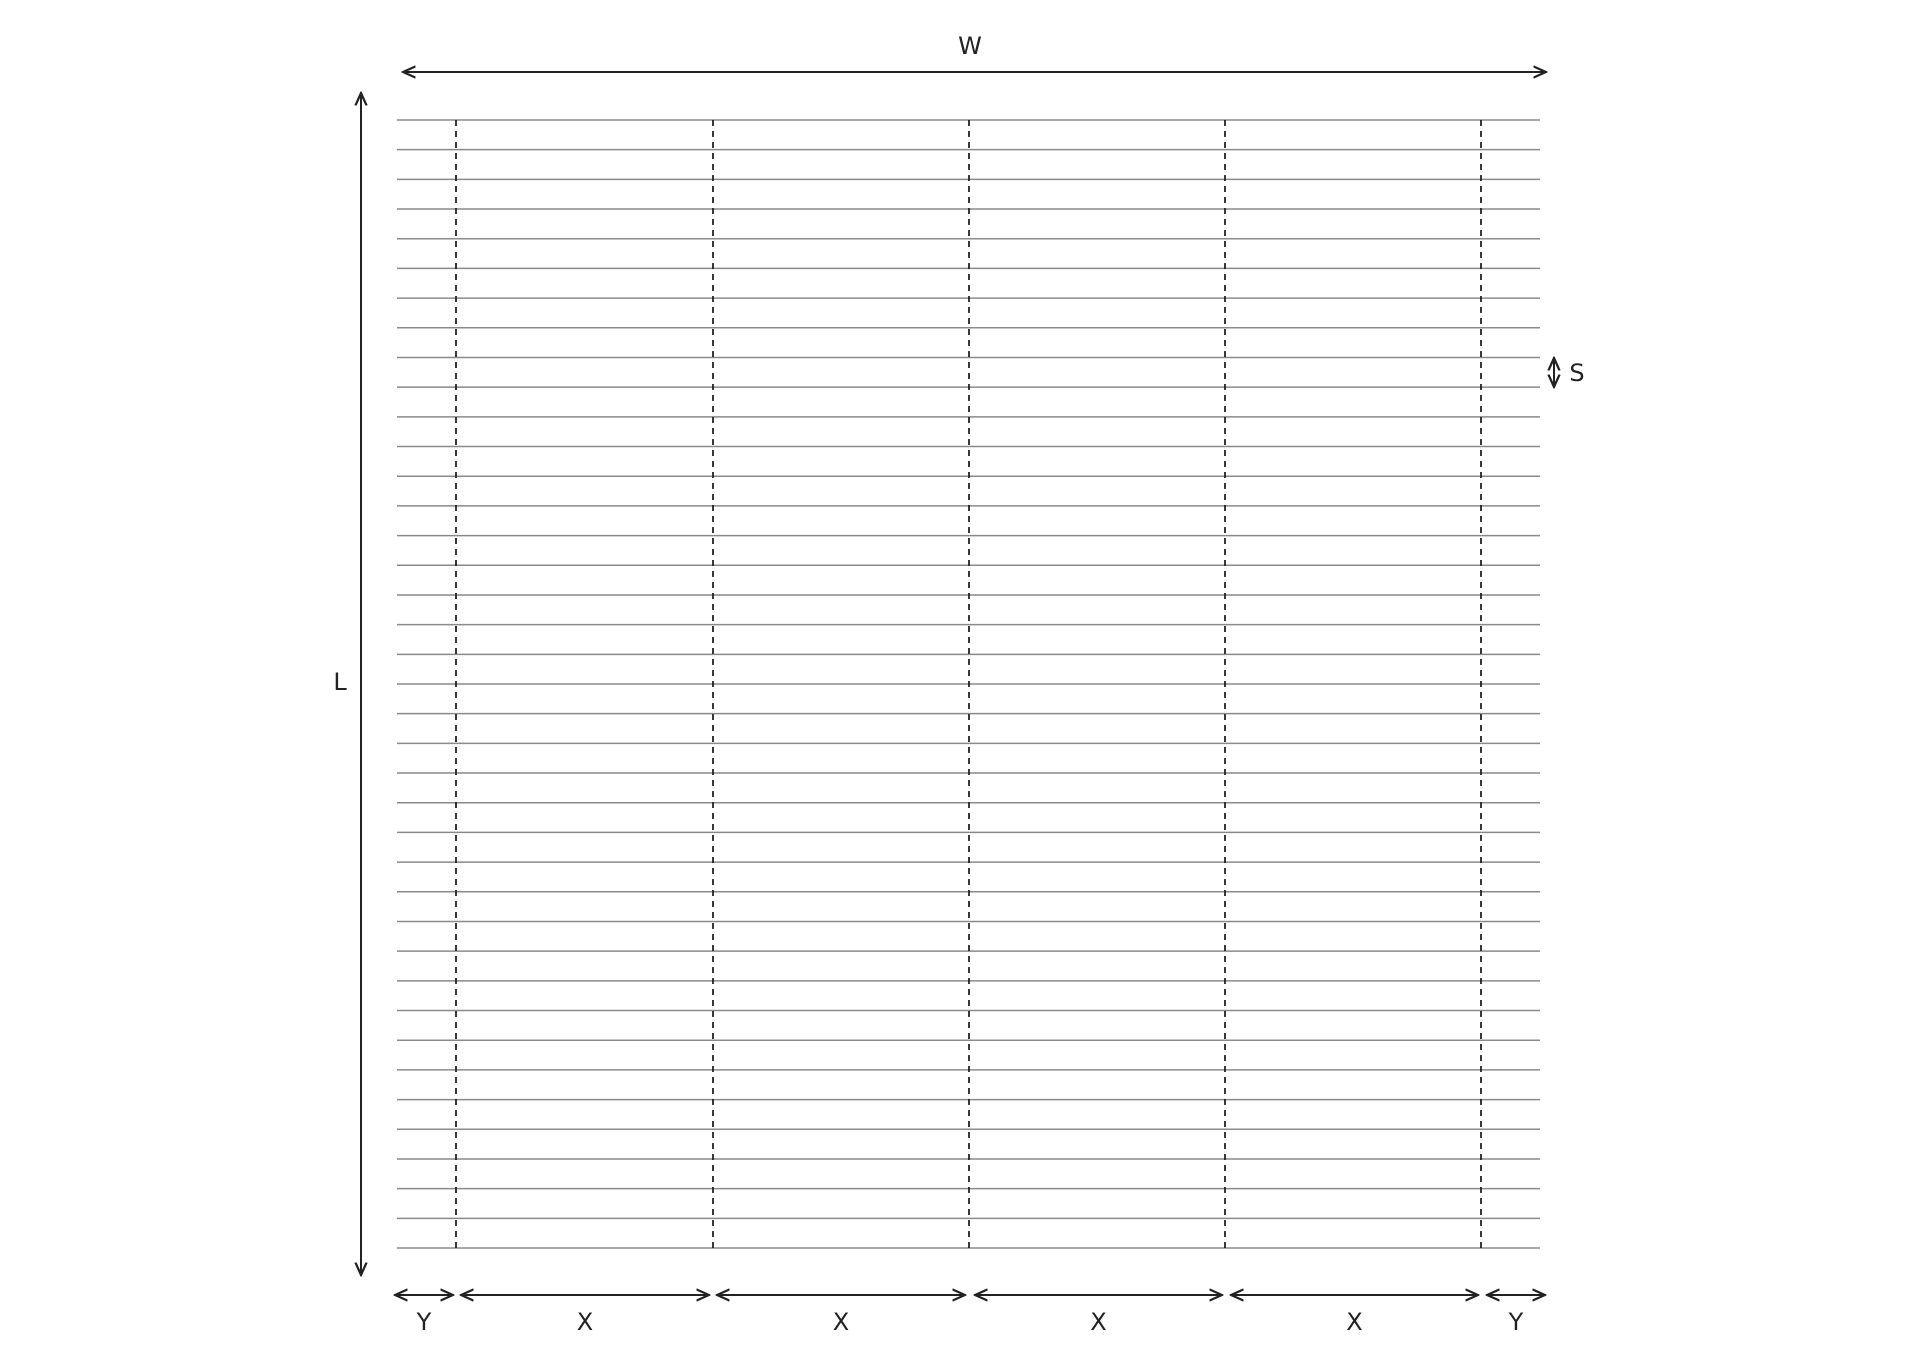 This screenshot has width=1920, height=1358. I want to click on length-label: L, so click(340, 682).